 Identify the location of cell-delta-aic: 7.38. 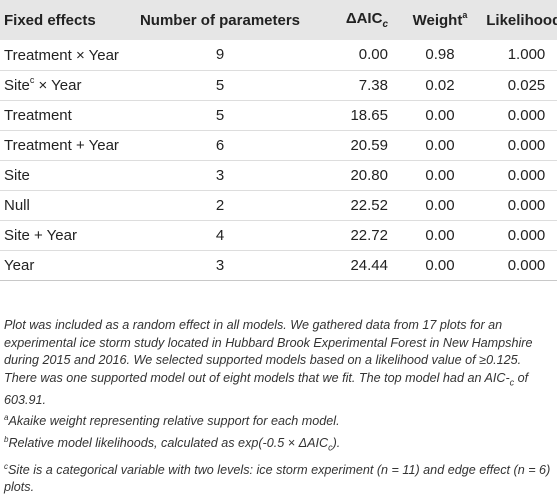
(352, 85).